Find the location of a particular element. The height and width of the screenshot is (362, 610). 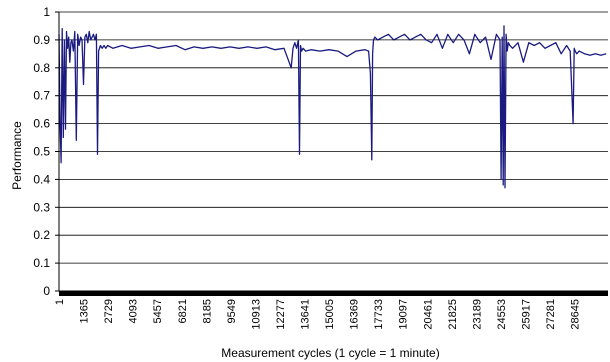

y-tick-label: 0.2 is located at coordinates (41, 235).